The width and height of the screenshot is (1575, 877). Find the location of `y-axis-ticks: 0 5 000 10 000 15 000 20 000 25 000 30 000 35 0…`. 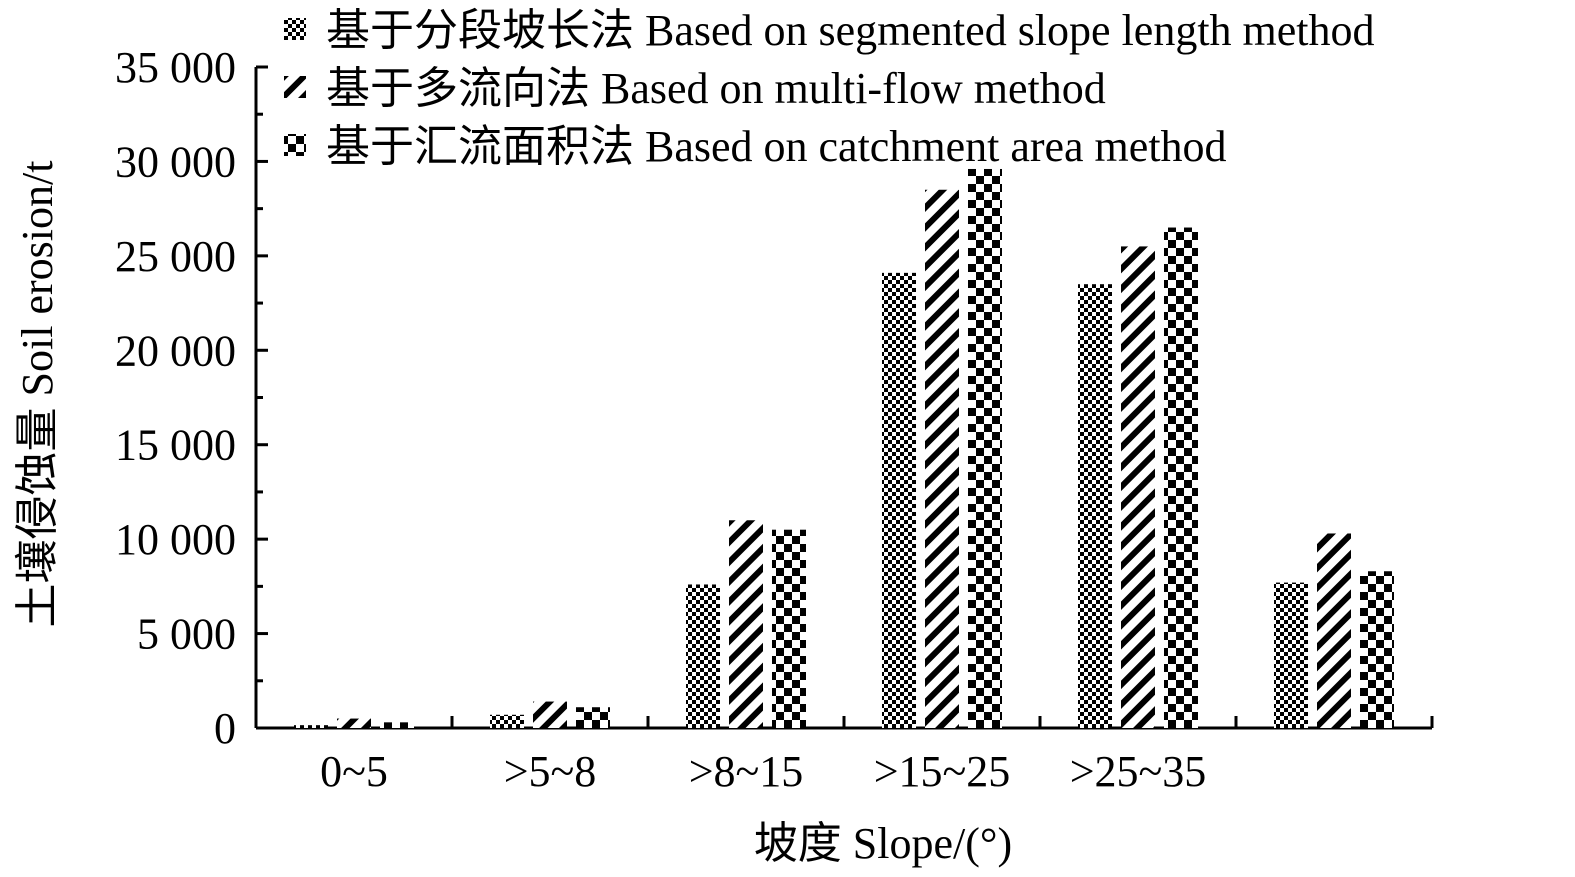

y-axis-ticks: 0 5 000 10 000 15 000 20 000 25 000 30 000 35 0… is located at coordinates (191, 398).